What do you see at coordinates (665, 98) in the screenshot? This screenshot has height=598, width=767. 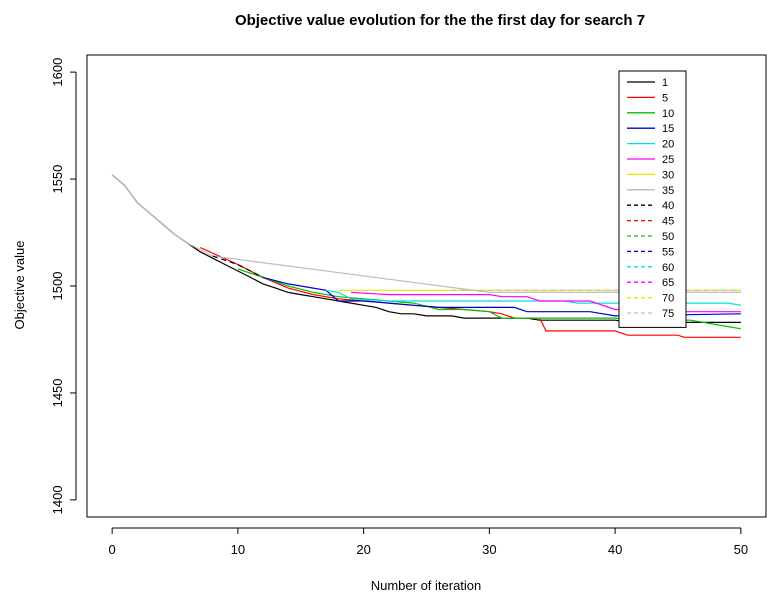 I see `legend-label: 5` at bounding box center [665, 98].